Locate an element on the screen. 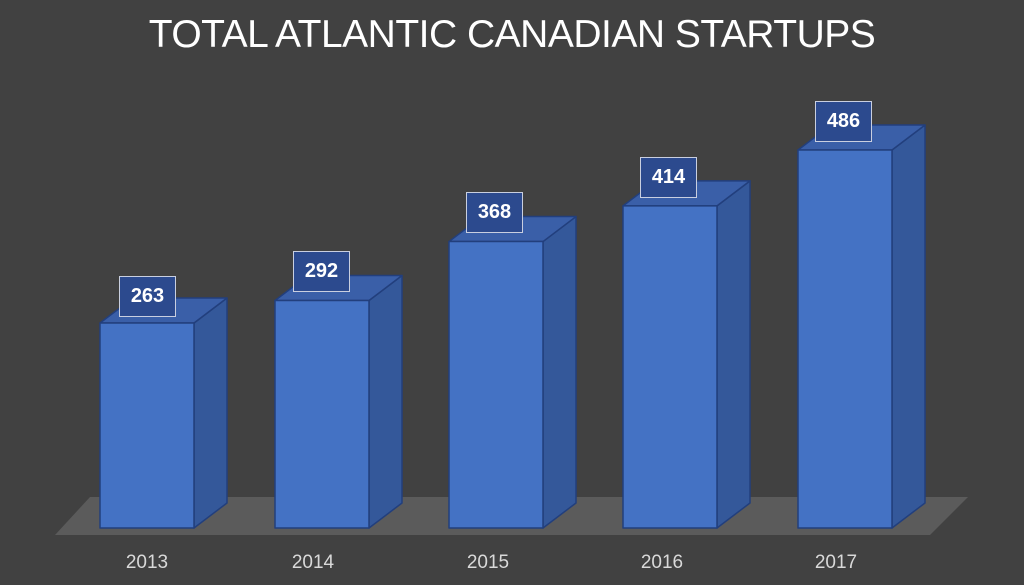 The height and width of the screenshot is (585, 1024). bar-2017 is located at coordinates (861, 326).